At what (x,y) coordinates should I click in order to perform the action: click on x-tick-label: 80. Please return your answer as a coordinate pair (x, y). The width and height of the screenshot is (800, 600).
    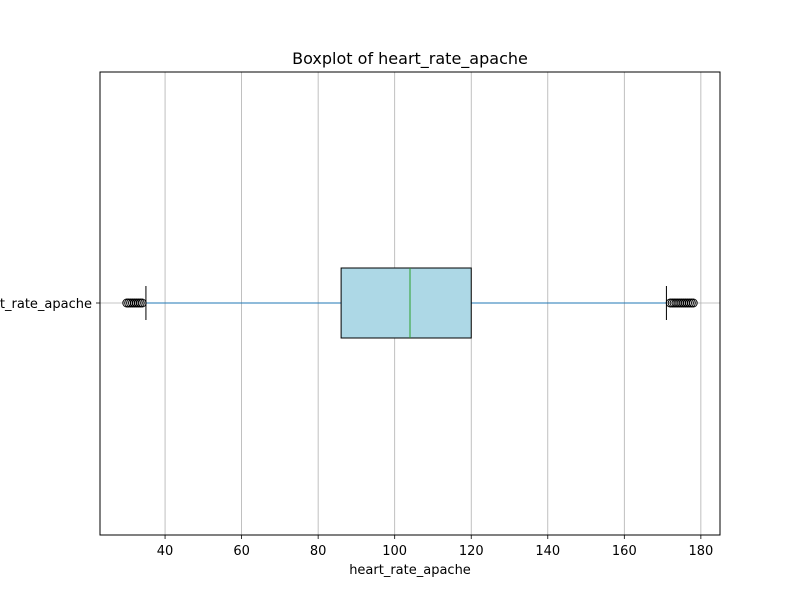
    Looking at the image, I should click on (318, 551).